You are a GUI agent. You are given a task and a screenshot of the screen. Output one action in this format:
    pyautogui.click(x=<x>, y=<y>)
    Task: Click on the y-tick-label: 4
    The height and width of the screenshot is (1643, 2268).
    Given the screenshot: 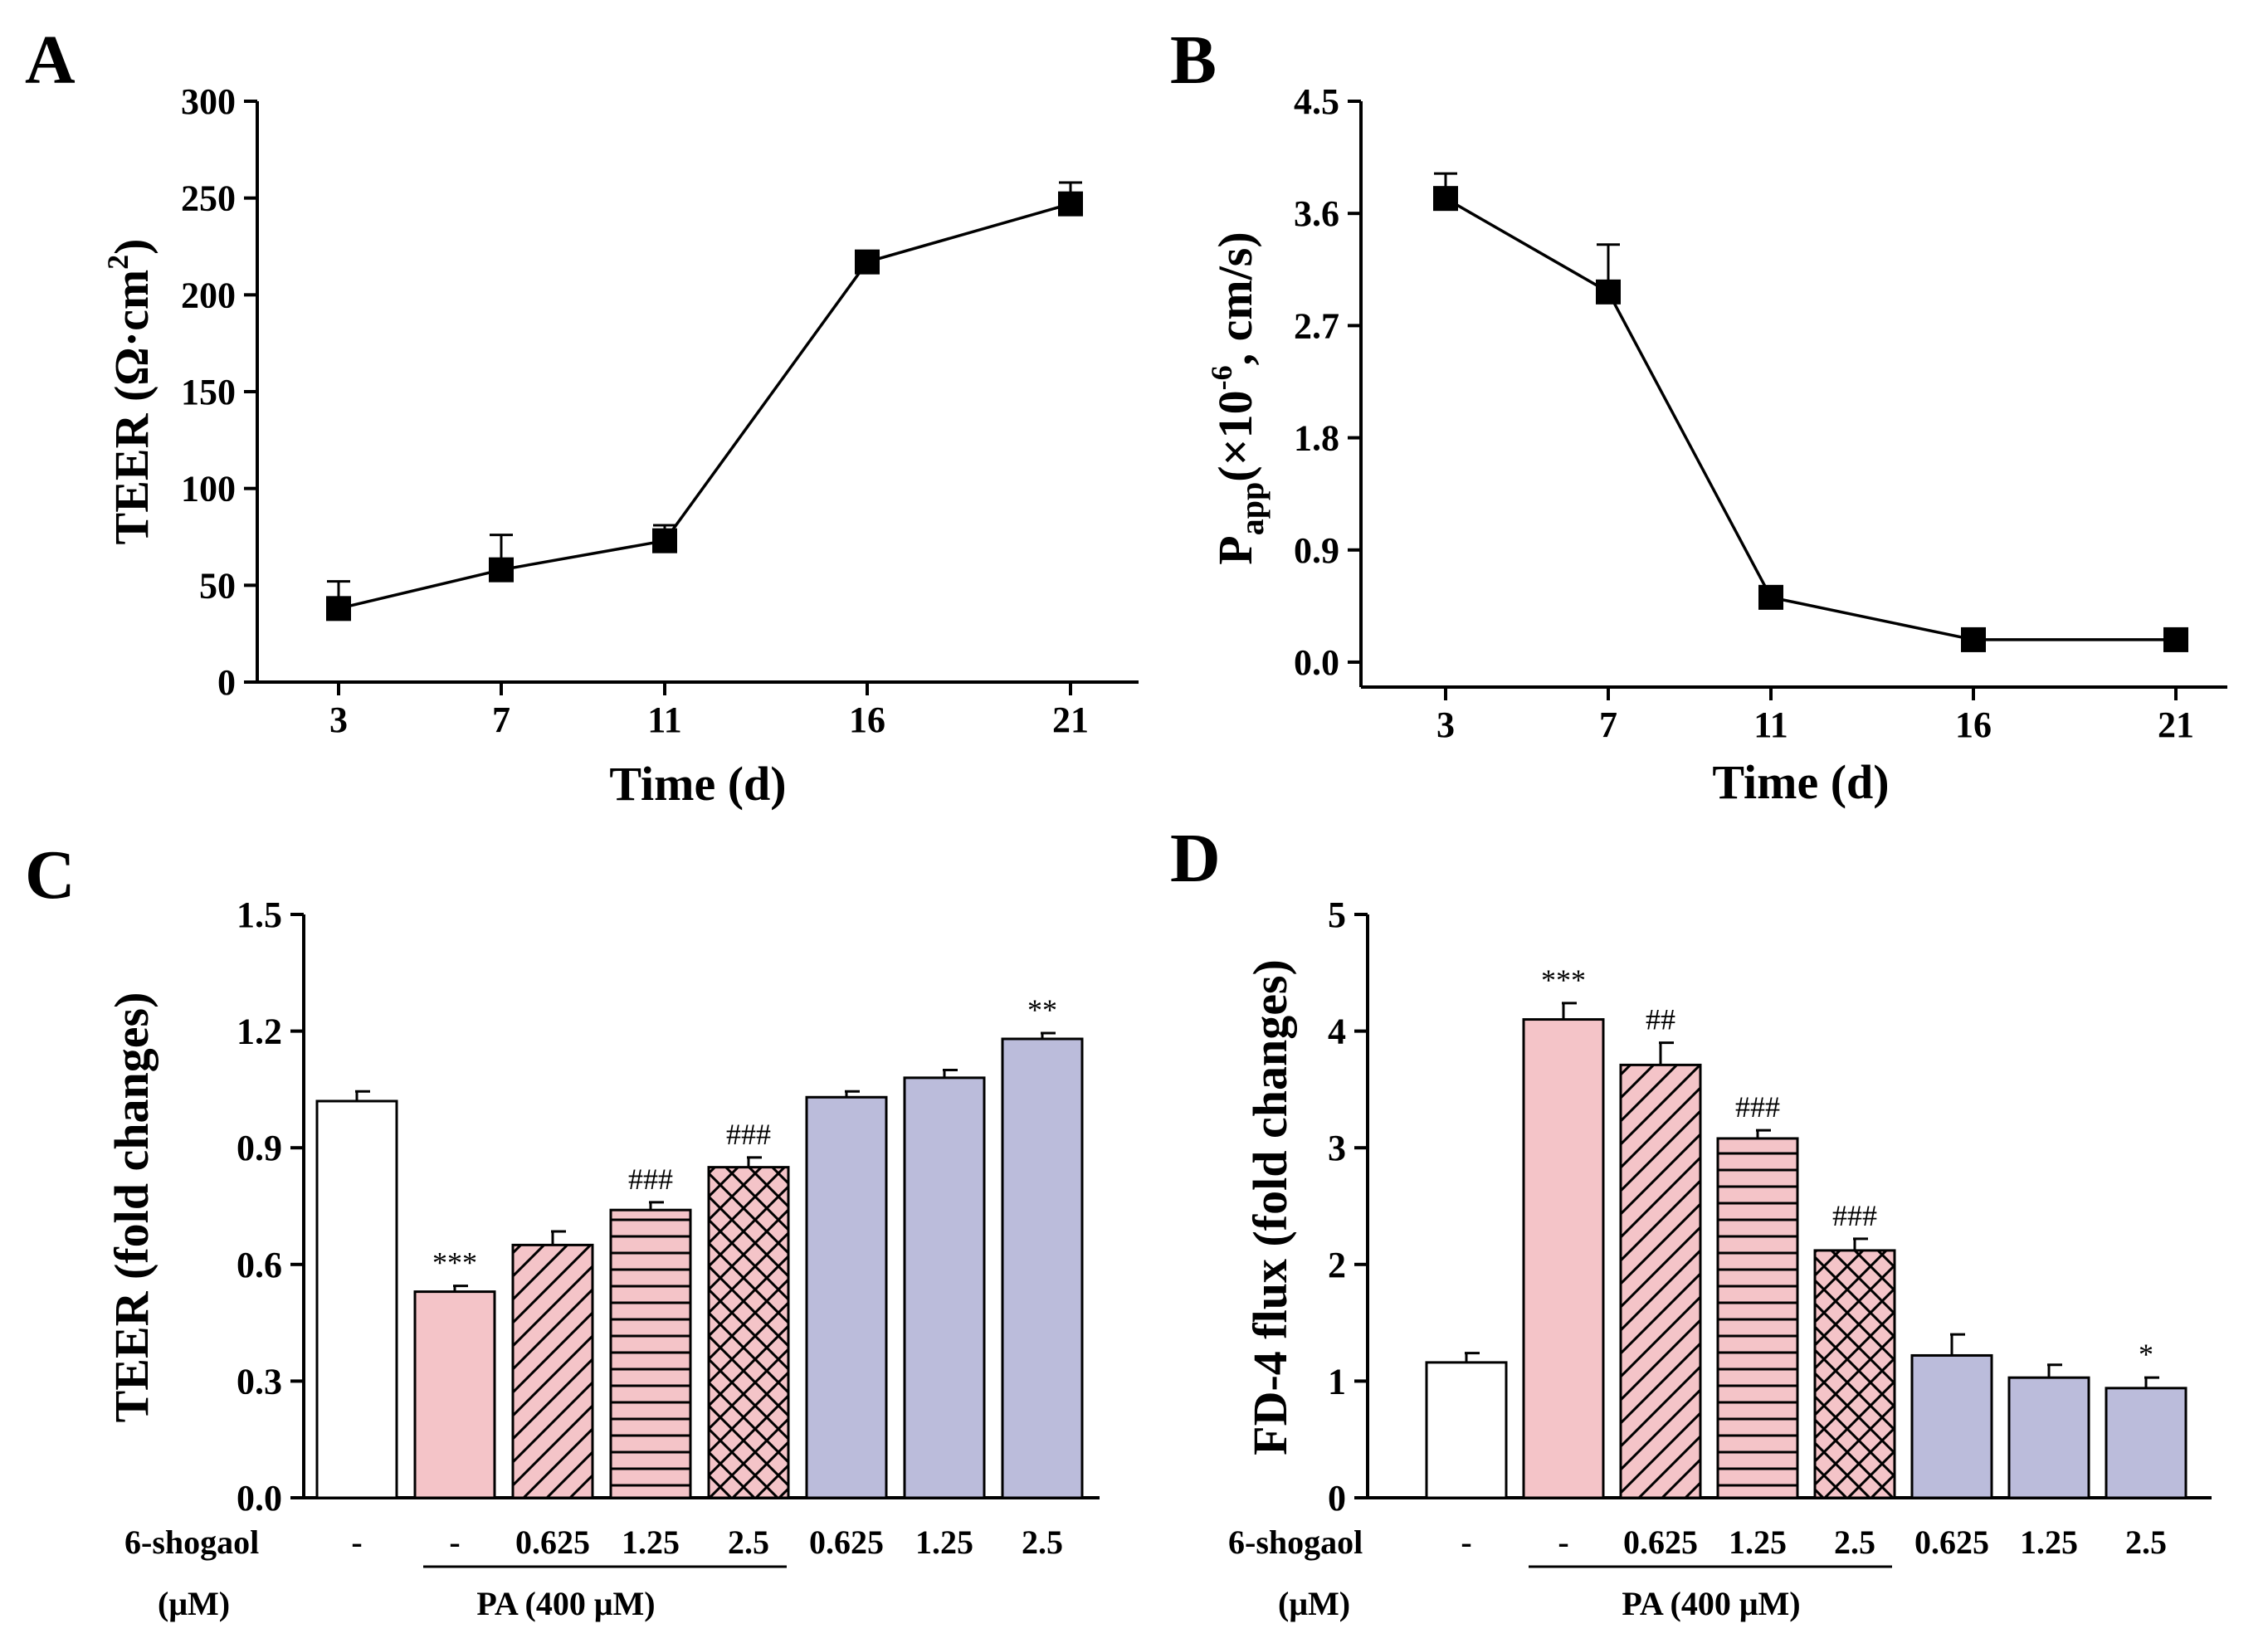 What is the action you would take?
    pyautogui.click(x=1337, y=1032)
    